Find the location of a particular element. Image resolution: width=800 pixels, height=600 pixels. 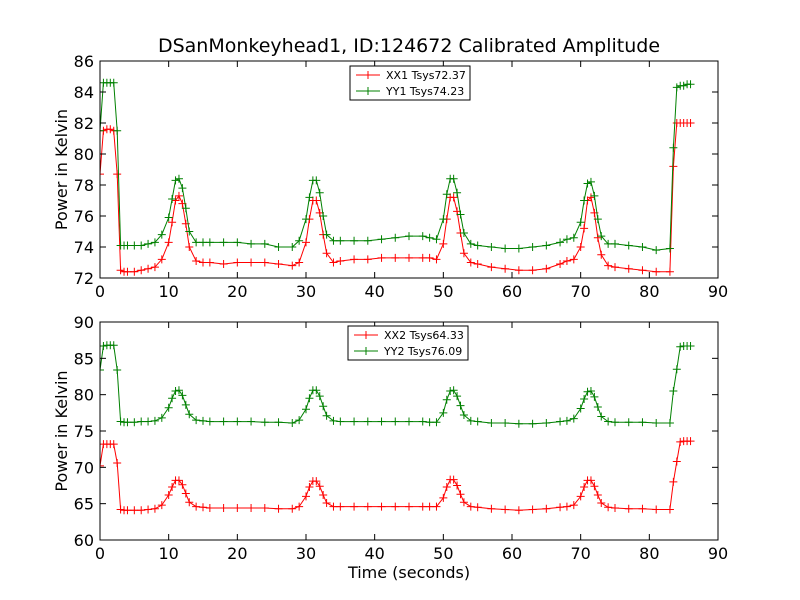

x-tick-label: 10 is located at coordinates (168, 553).